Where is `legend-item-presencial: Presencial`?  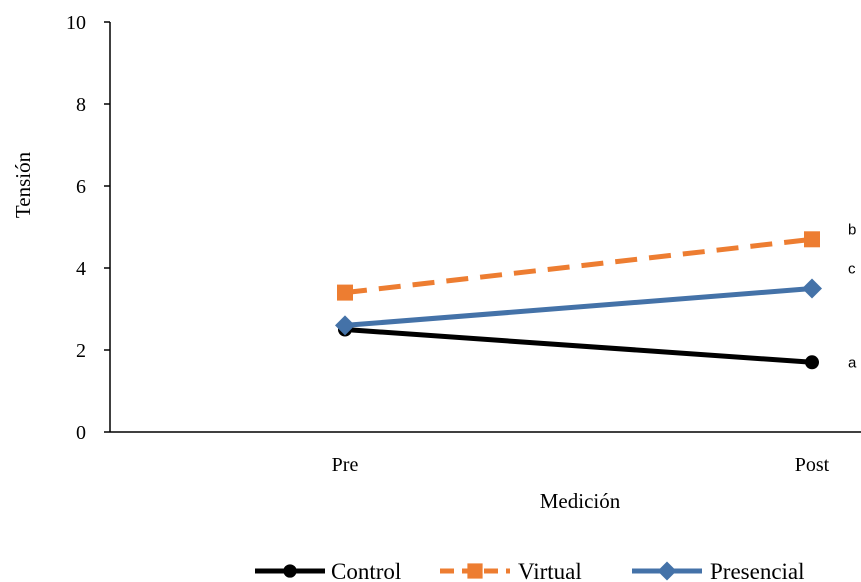 legend-item-presencial: Presencial is located at coordinates (718, 570).